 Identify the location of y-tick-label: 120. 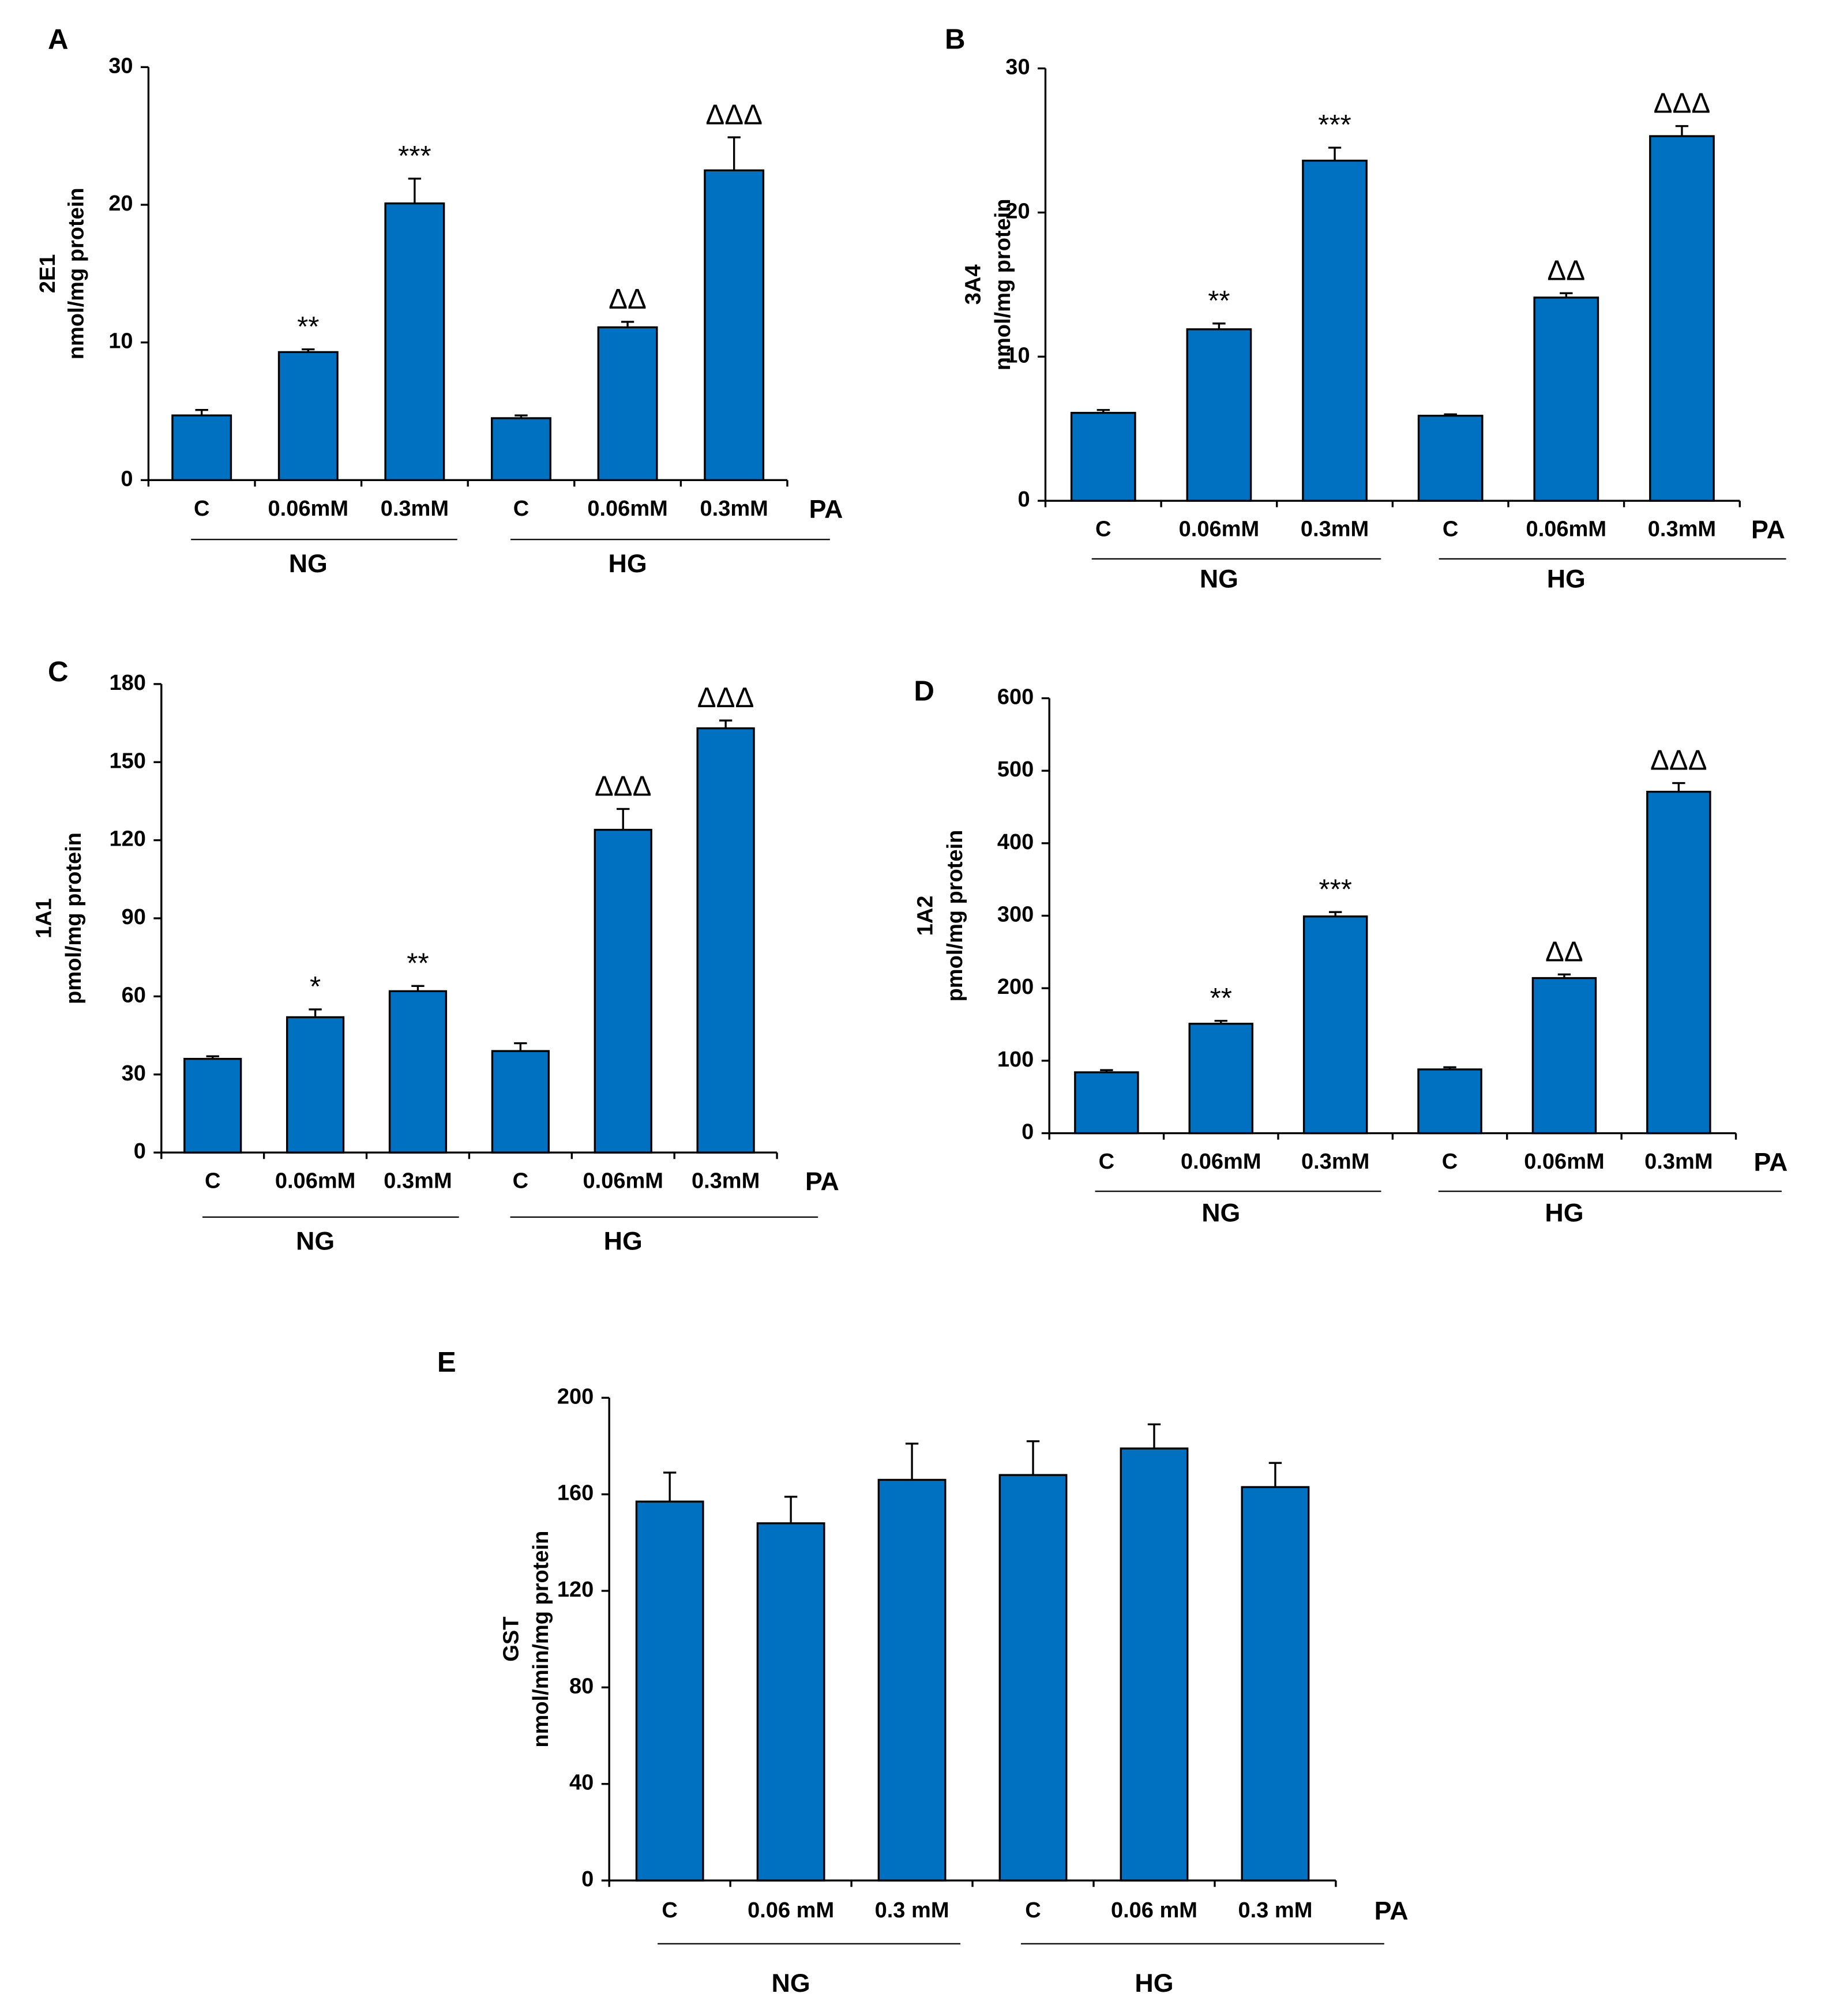
(575, 1590).